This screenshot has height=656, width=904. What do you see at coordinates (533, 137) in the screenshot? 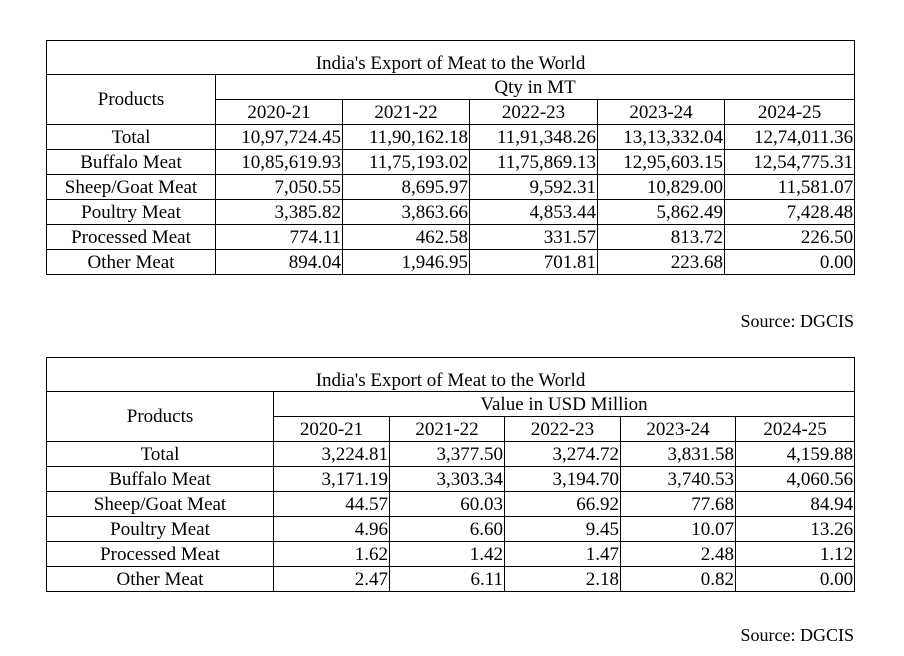
I see `value-cell: 11,91,348.26` at bounding box center [533, 137].